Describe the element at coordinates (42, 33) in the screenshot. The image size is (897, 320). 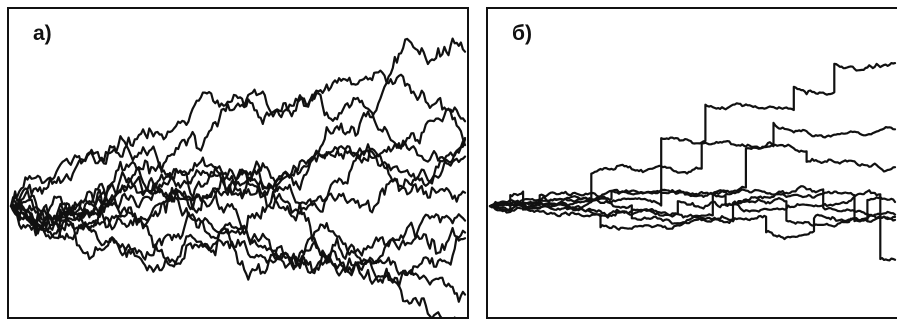
I see `panel-a-label: а)` at that location.